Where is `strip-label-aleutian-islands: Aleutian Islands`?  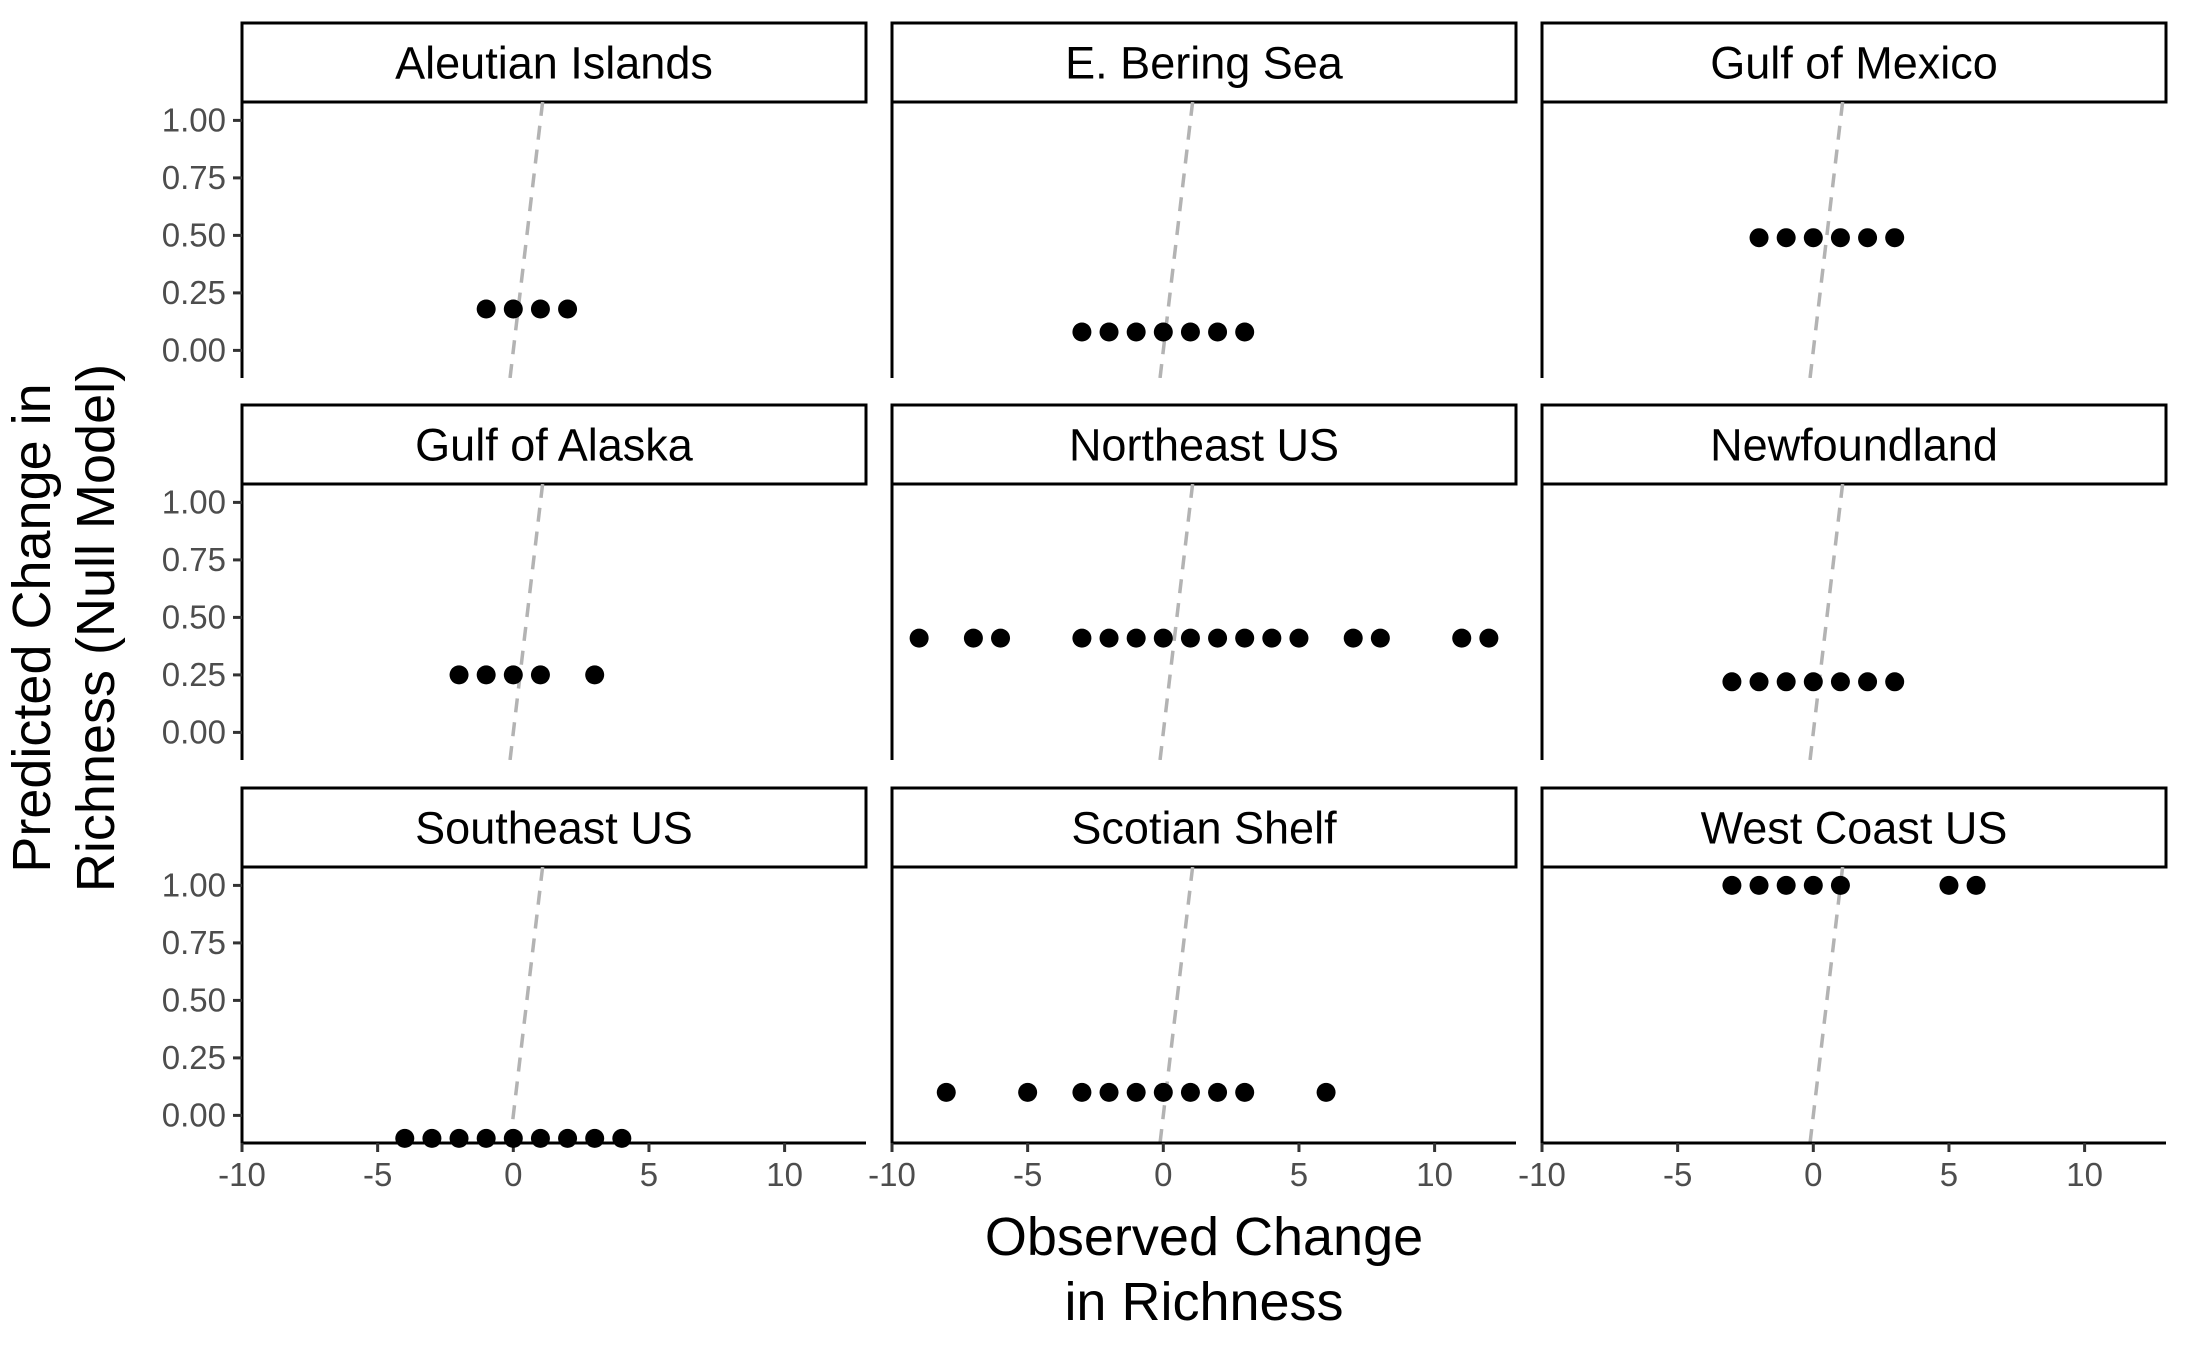
strip-label-aleutian-islands: Aleutian Islands is located at coordinates (554, 63).